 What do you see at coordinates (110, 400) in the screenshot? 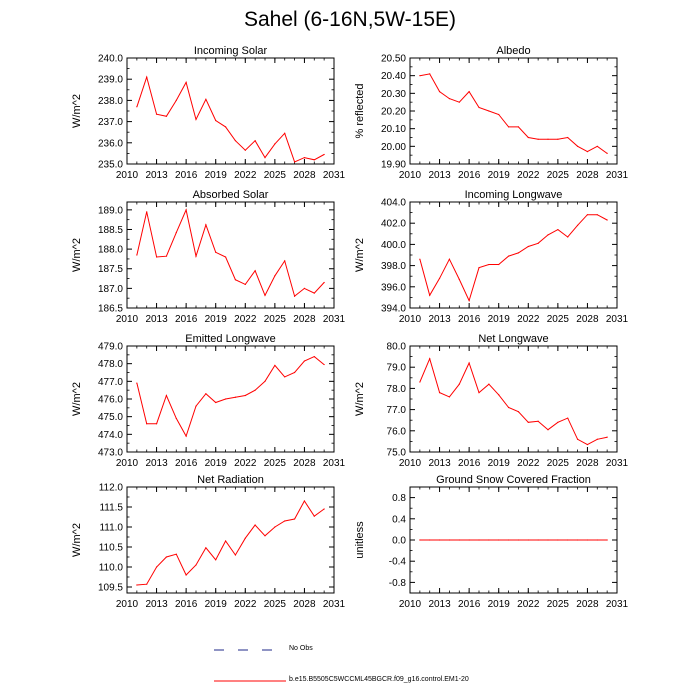
I see `y-tick-label: 476.0` at bounding box center [110, 400].